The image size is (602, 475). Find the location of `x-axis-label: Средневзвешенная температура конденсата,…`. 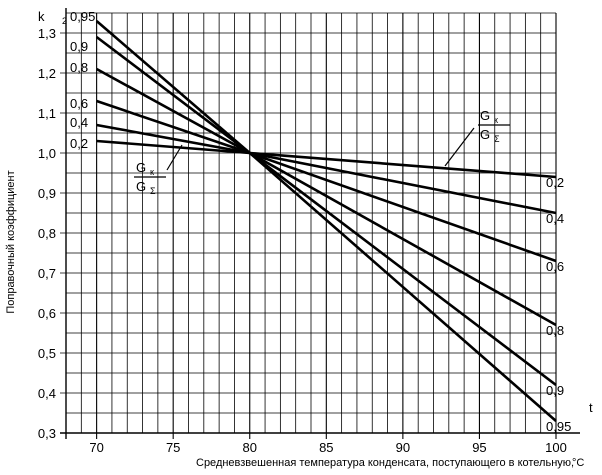

x-axis-label: Средневзвешенная температура конденсата,… is located at coordinates (385, 463).